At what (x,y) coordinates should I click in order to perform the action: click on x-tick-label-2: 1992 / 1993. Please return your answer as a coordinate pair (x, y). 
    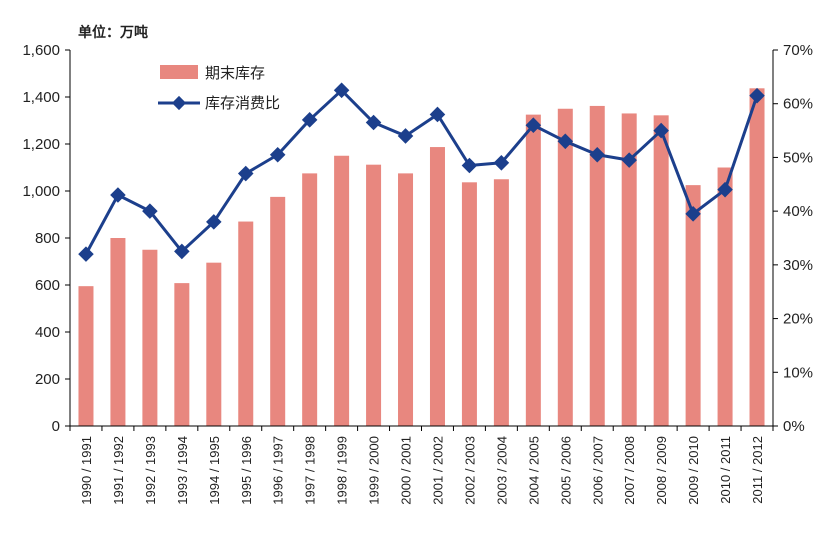
    Looking at the image, I should click on (150, 470).